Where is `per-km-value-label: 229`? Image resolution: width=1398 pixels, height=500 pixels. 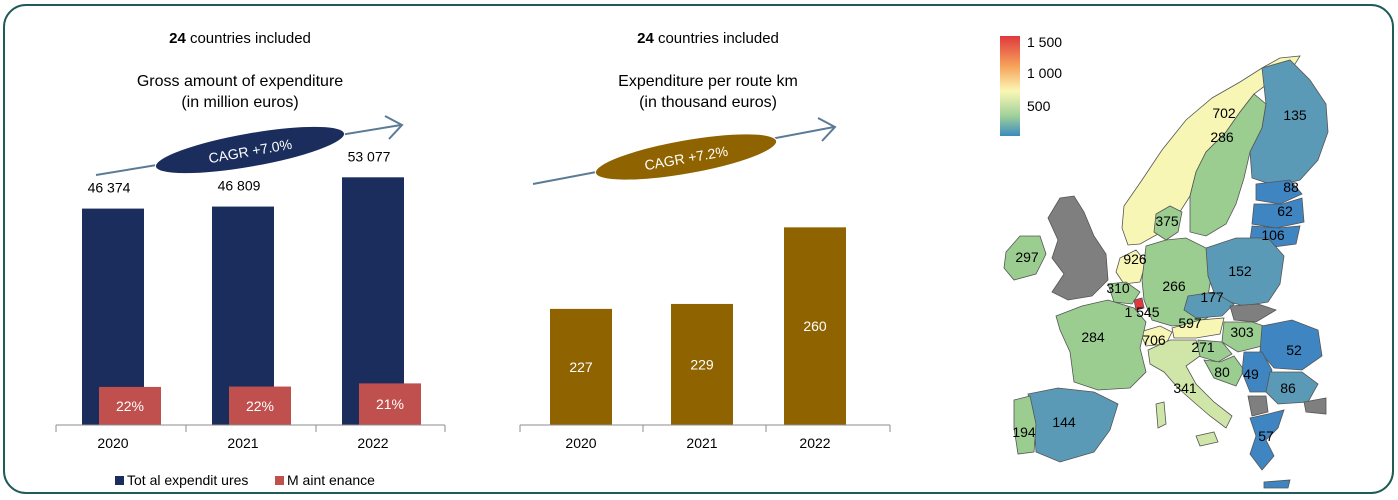 per-km-value-label: 229 is located at coordinates (702, 364).